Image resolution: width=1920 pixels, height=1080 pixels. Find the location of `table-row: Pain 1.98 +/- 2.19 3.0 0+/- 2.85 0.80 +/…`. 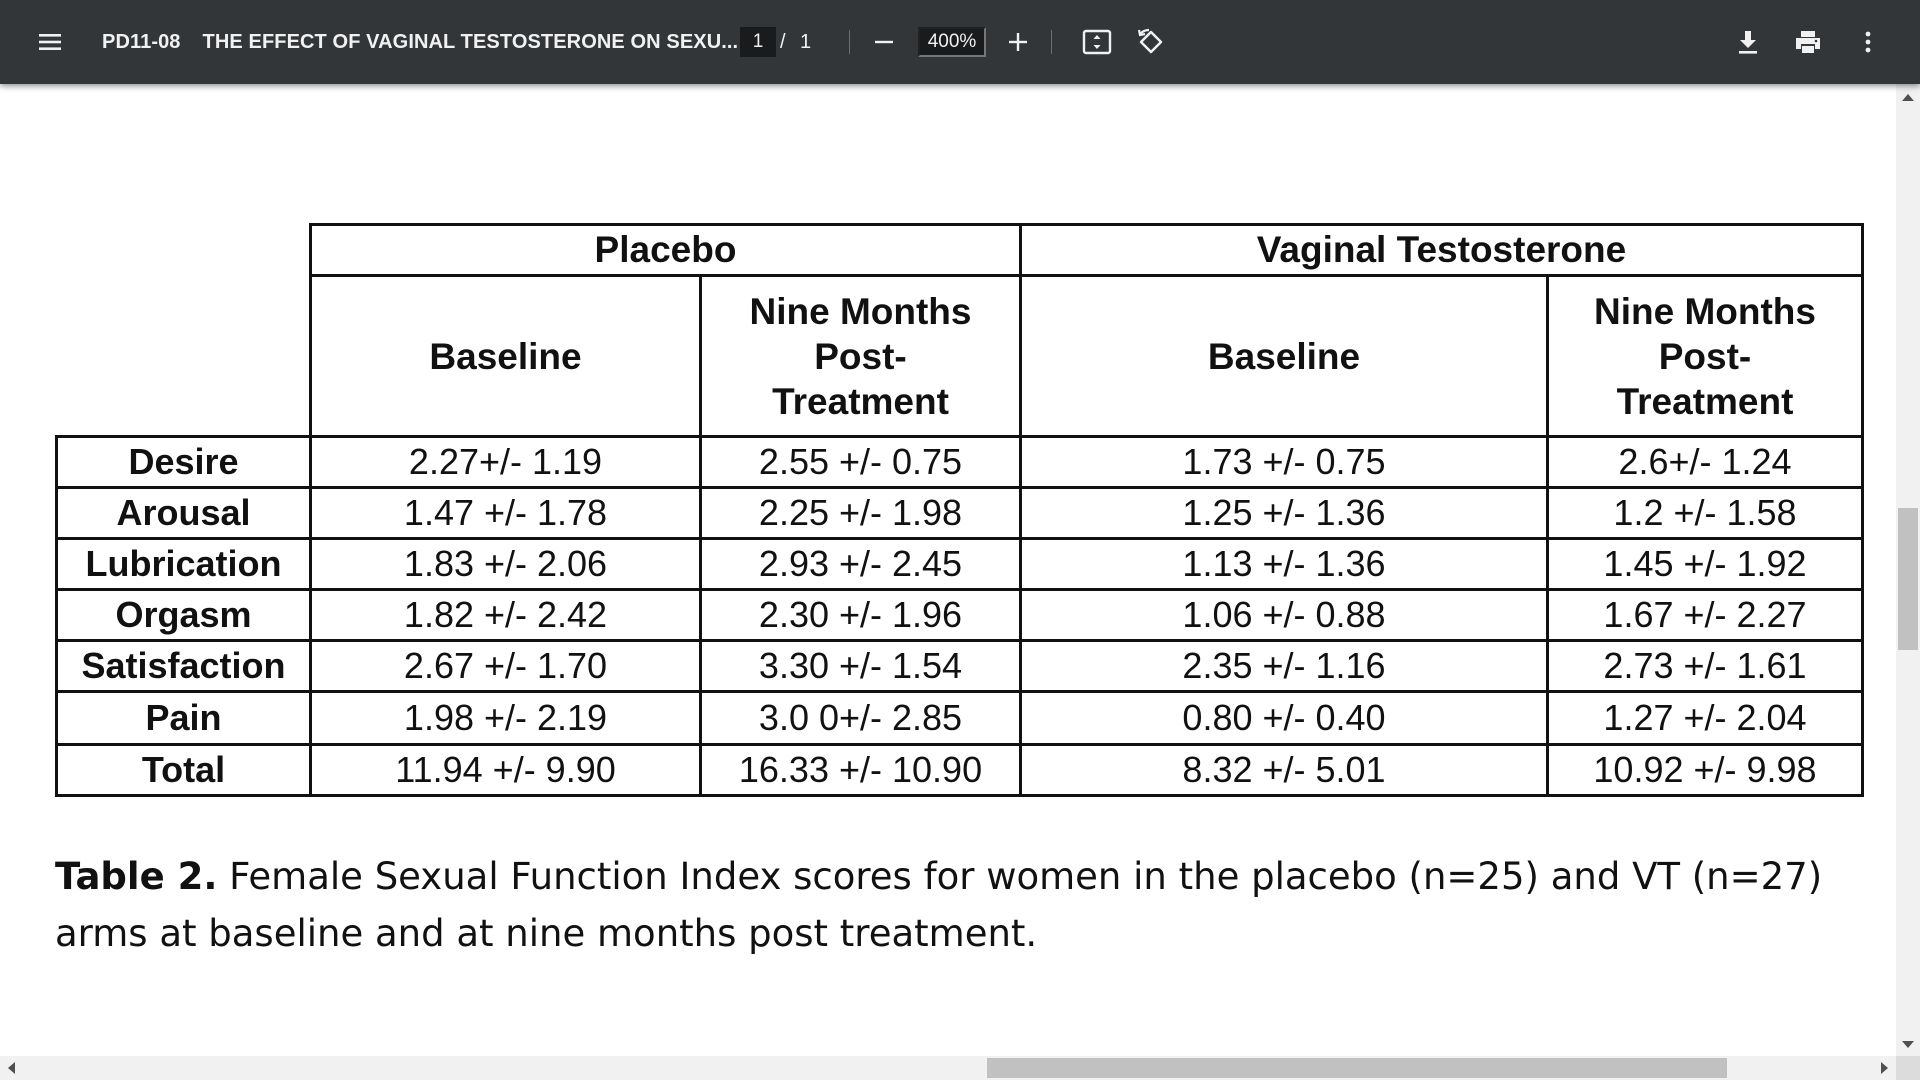

table-row: Pain 1.98 +/- 2.19 3.0 0+/- 2.85 0.80 +/… is located at coordinates (959, 718).